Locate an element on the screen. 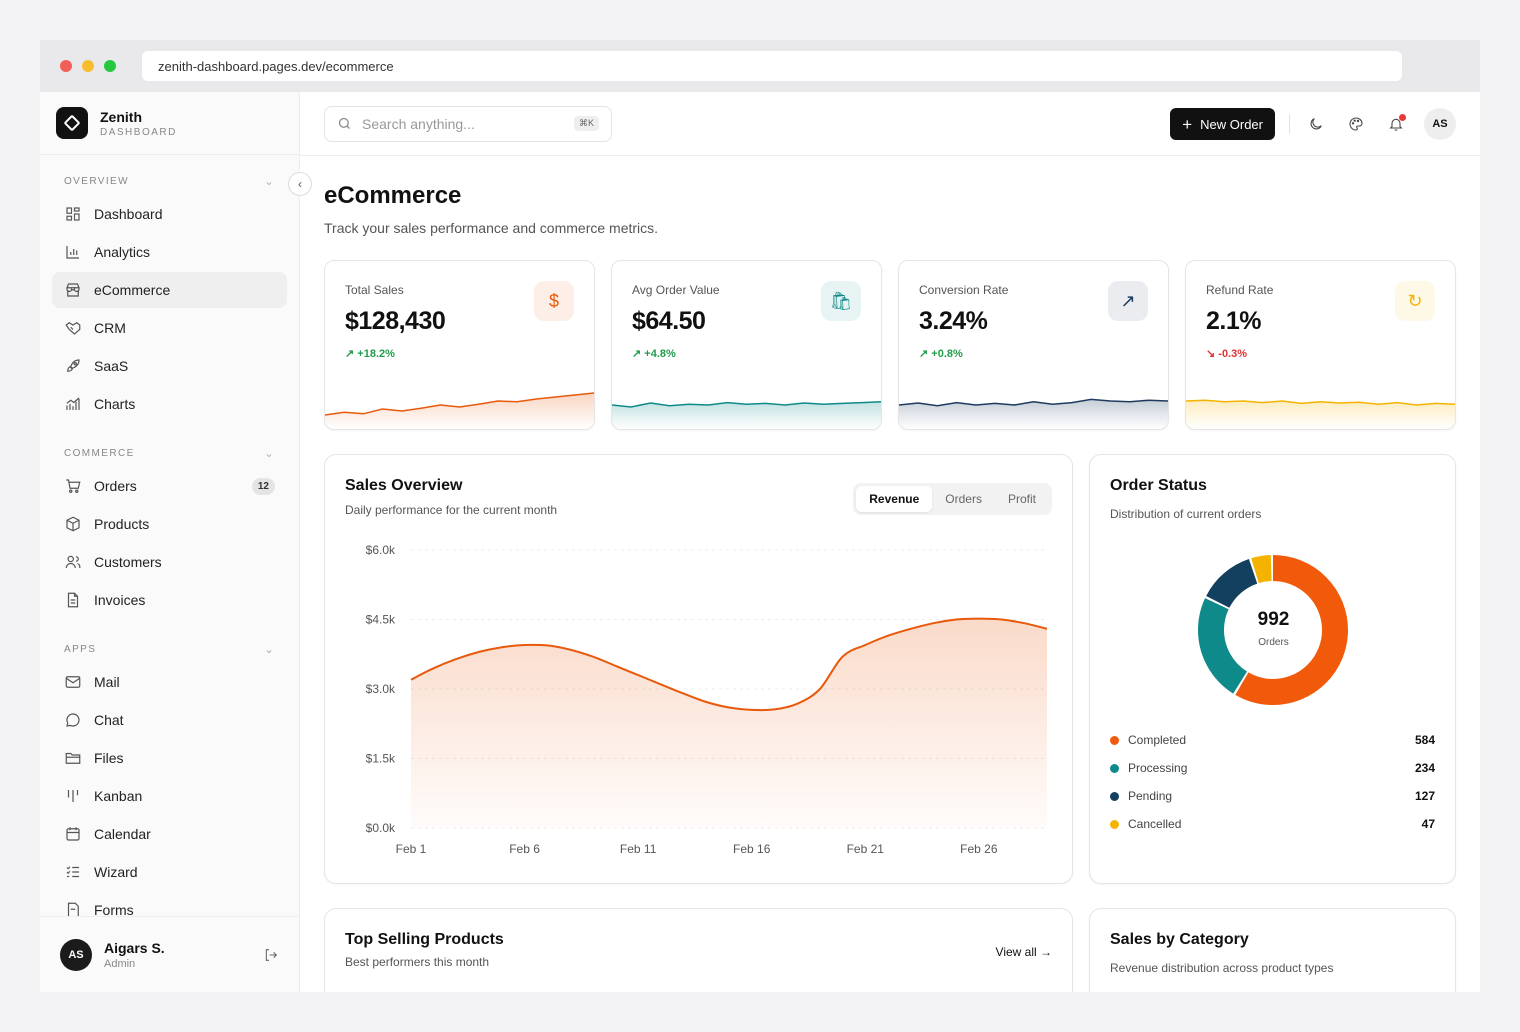 The width and height of the screenshot is (1520, 1032). brand-name: Zenith is located at coordinates (121, 116).